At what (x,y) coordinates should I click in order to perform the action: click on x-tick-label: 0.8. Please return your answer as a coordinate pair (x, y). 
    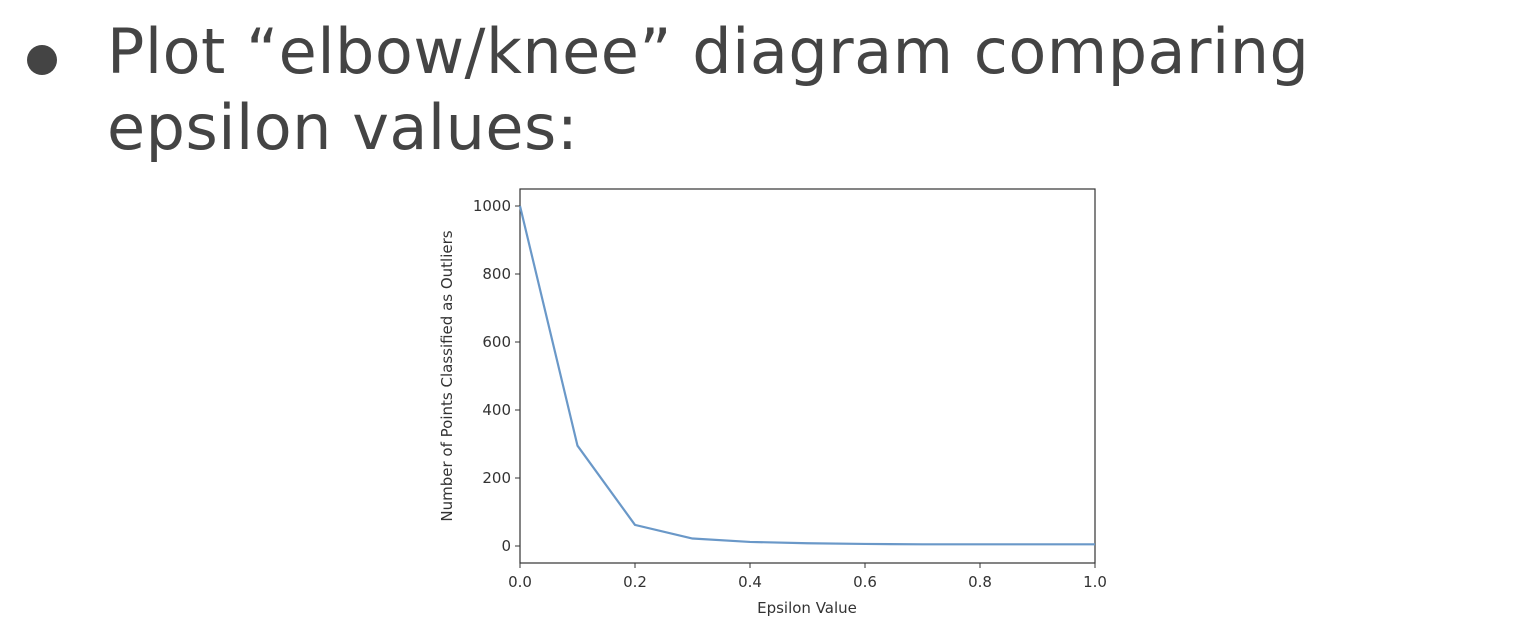
    Looking at the image, I should click on (980, 582).